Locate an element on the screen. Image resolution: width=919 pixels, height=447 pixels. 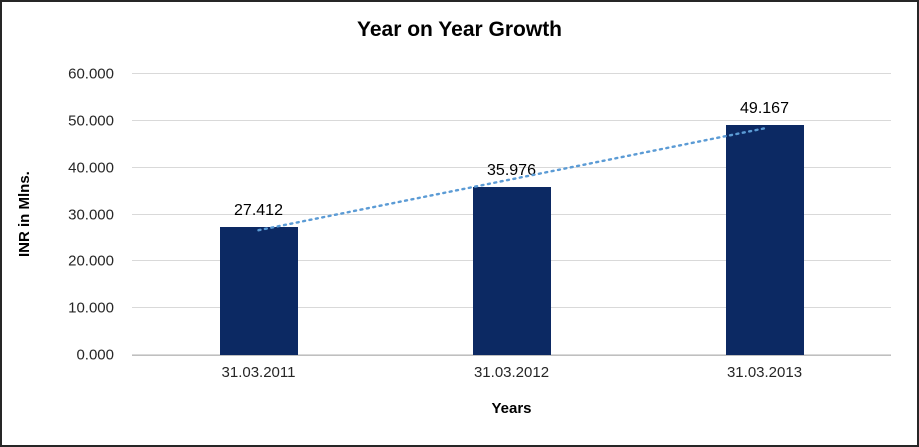
x-tick-label: 31.03.2011 is located at coordinates (258, 372).